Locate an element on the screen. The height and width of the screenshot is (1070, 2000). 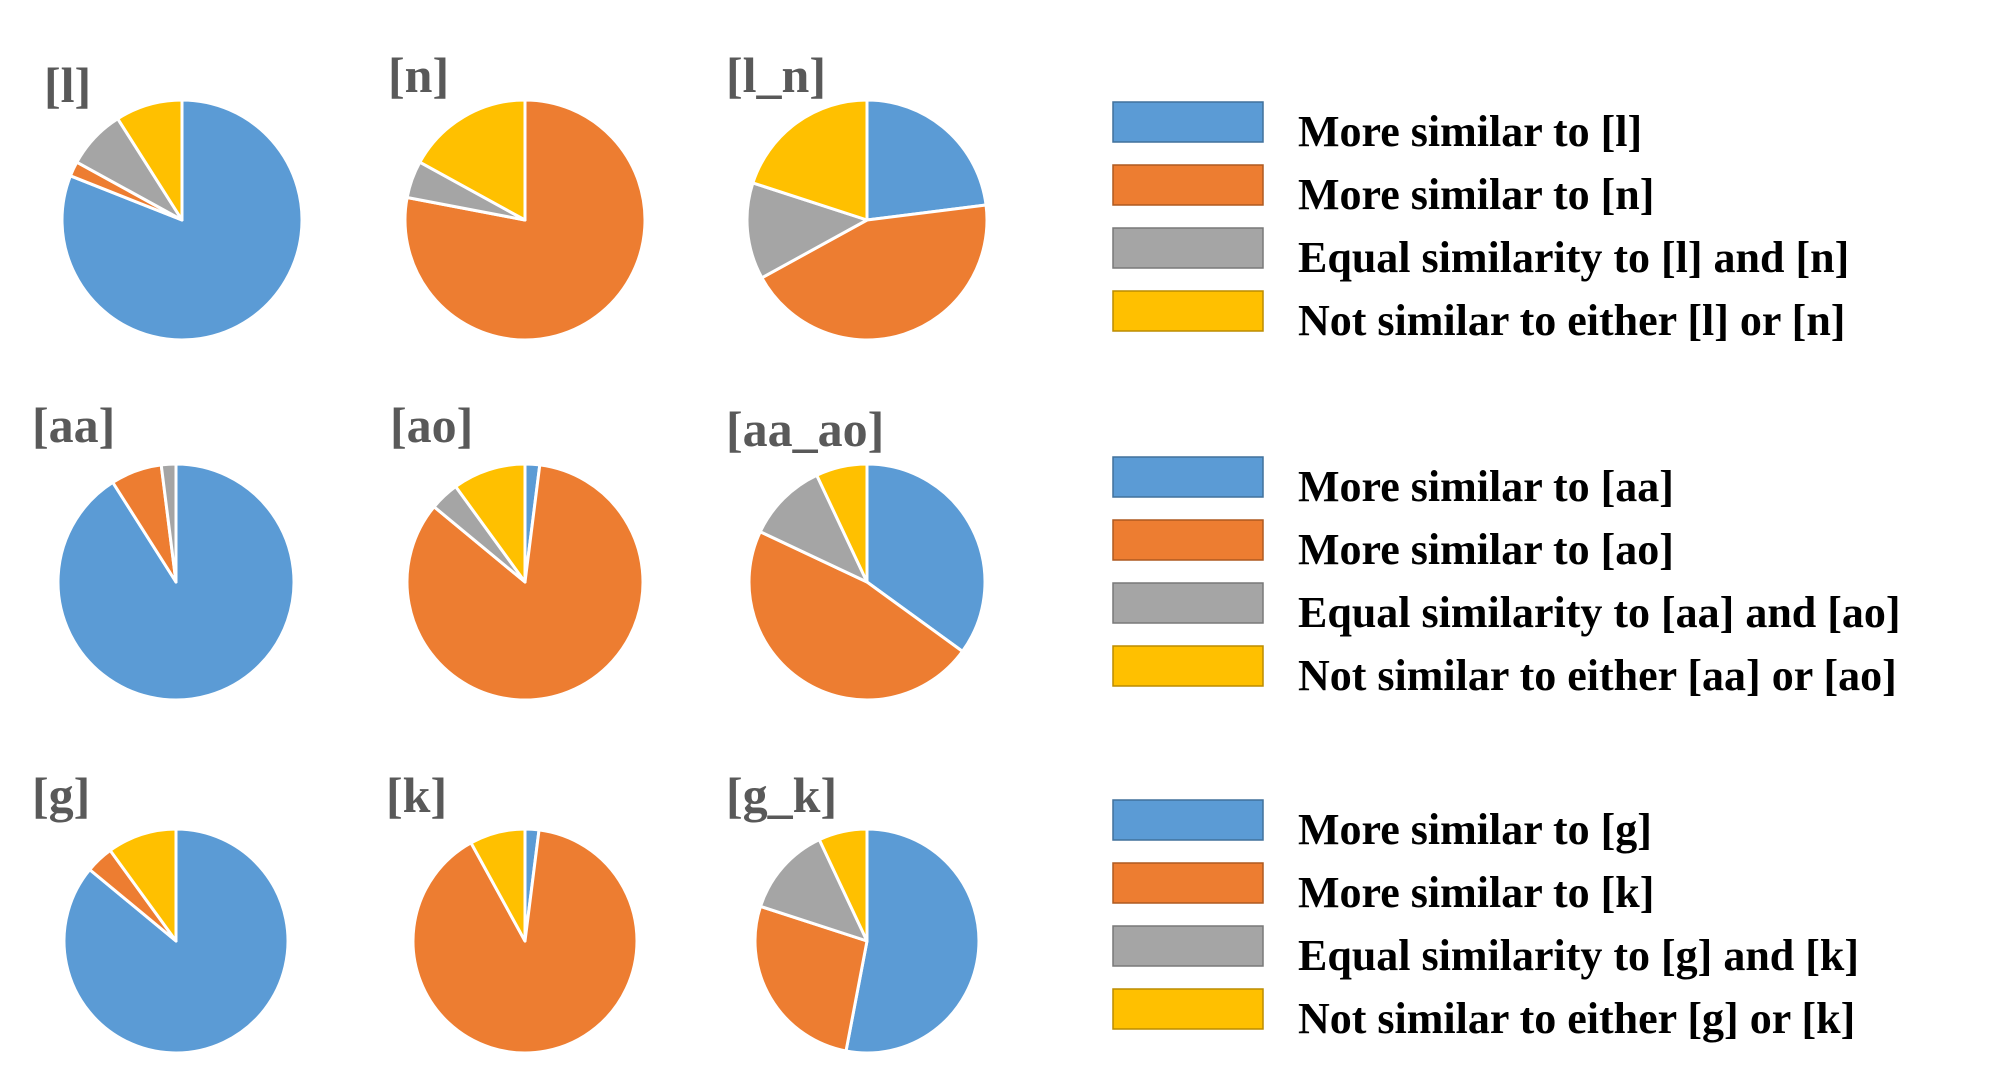
pie-l is located at coordinates (182, 220).